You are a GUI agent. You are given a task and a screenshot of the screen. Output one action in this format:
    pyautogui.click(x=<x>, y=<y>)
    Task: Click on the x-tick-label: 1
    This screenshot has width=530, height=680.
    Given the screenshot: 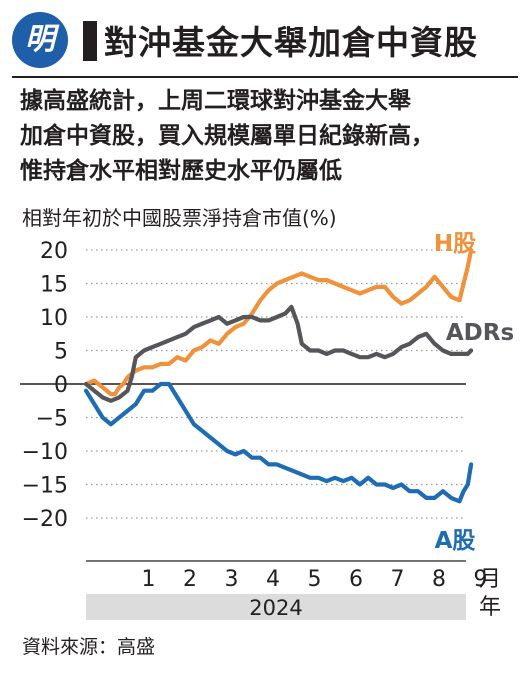 What is the action you would take?
    pyautogui.click(x=149, y=579)
    